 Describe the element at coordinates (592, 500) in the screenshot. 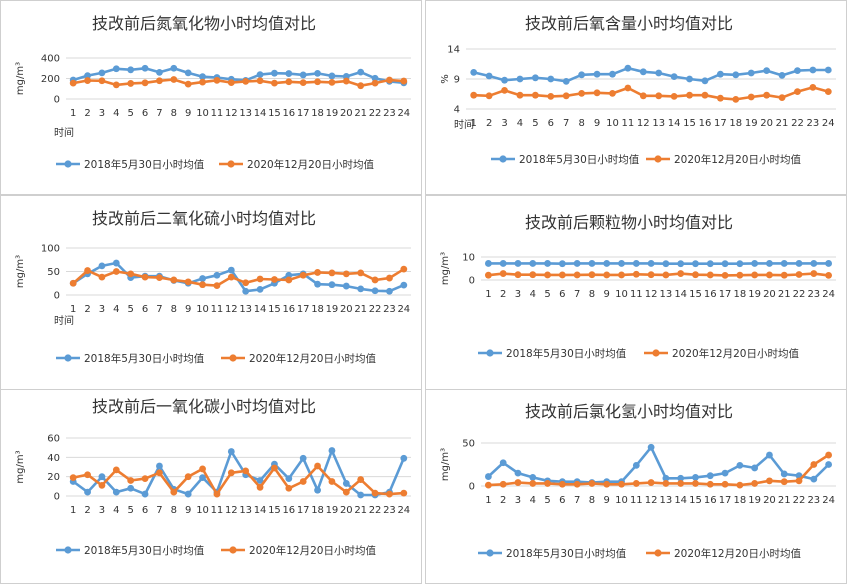

I see `x-tick-label: 8` at that location.